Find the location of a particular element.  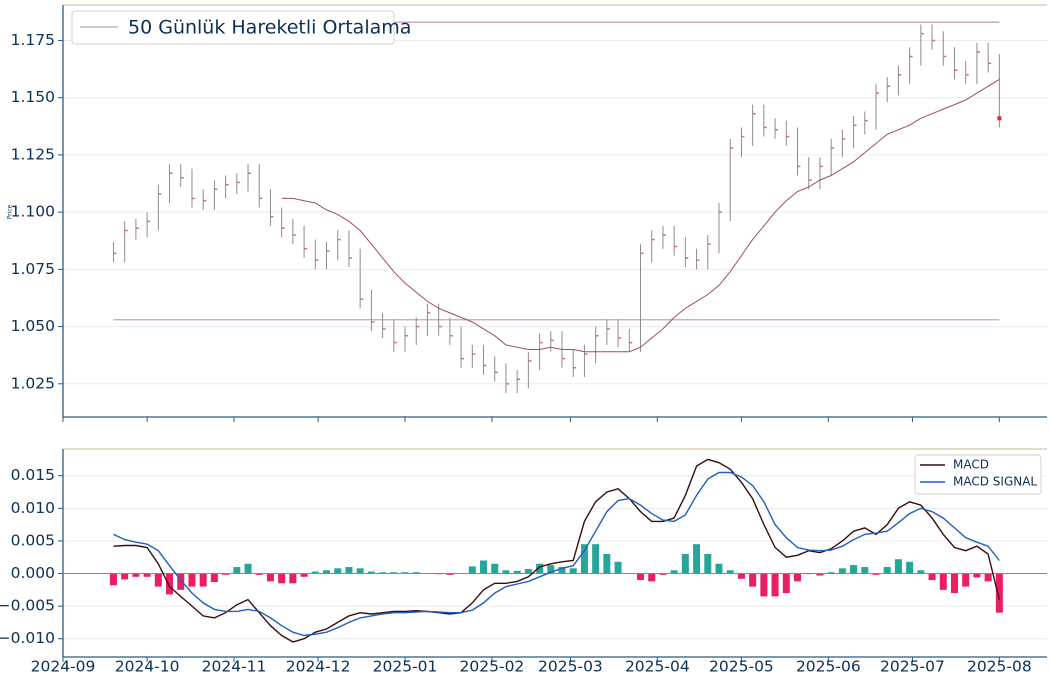

ohlc-close is located at coordinates (999, 118).